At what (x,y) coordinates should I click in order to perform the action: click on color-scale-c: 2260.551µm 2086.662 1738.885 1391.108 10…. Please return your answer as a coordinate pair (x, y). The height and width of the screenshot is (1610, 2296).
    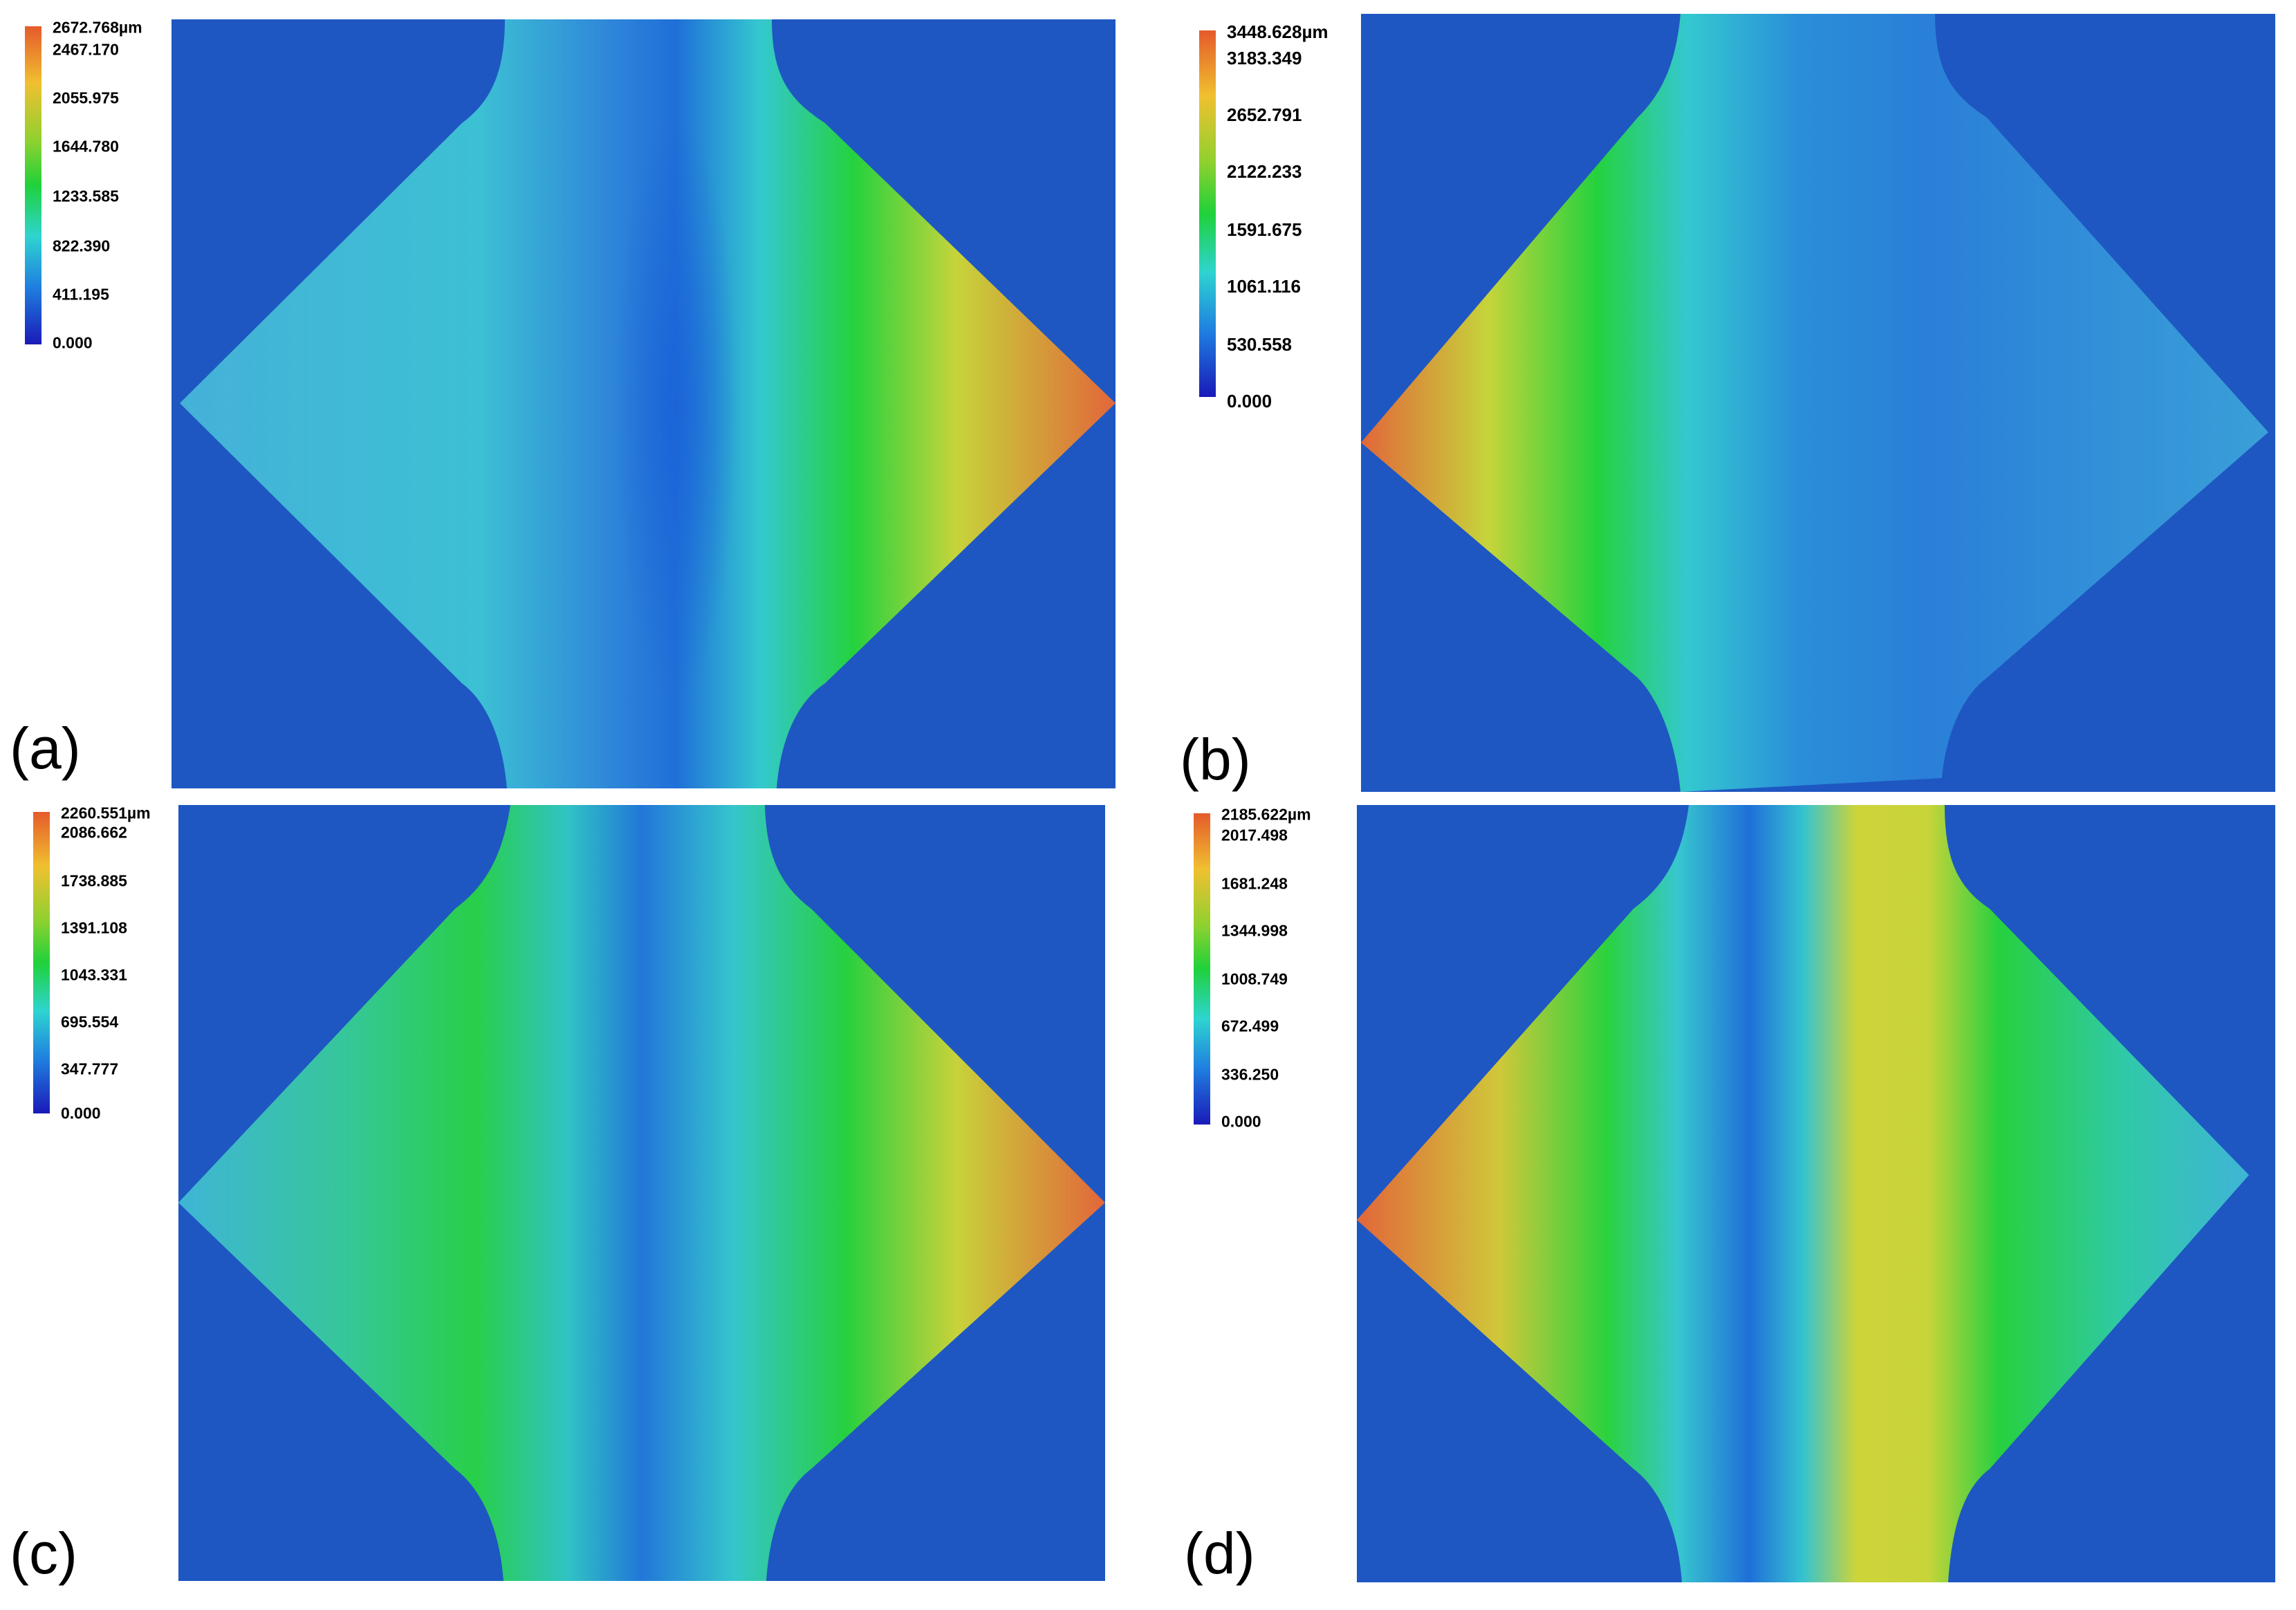
    Looking at the image, I should click on (109, 963).